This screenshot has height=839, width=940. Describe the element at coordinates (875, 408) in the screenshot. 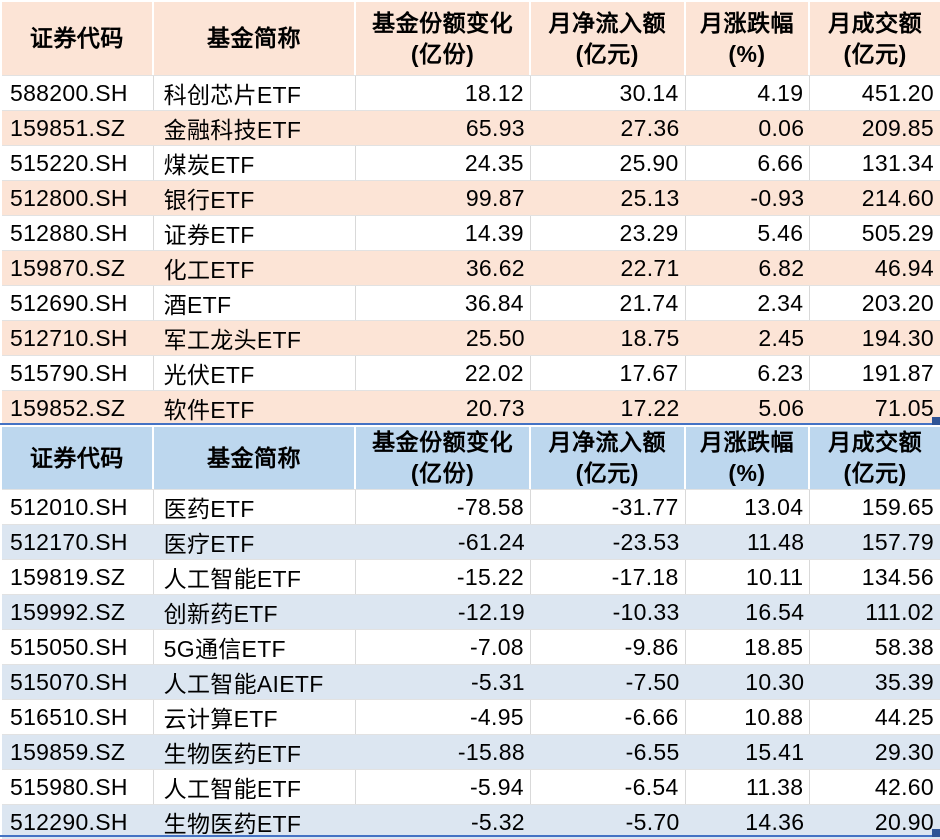

I see `turnover-cell: 71.05` at that location.